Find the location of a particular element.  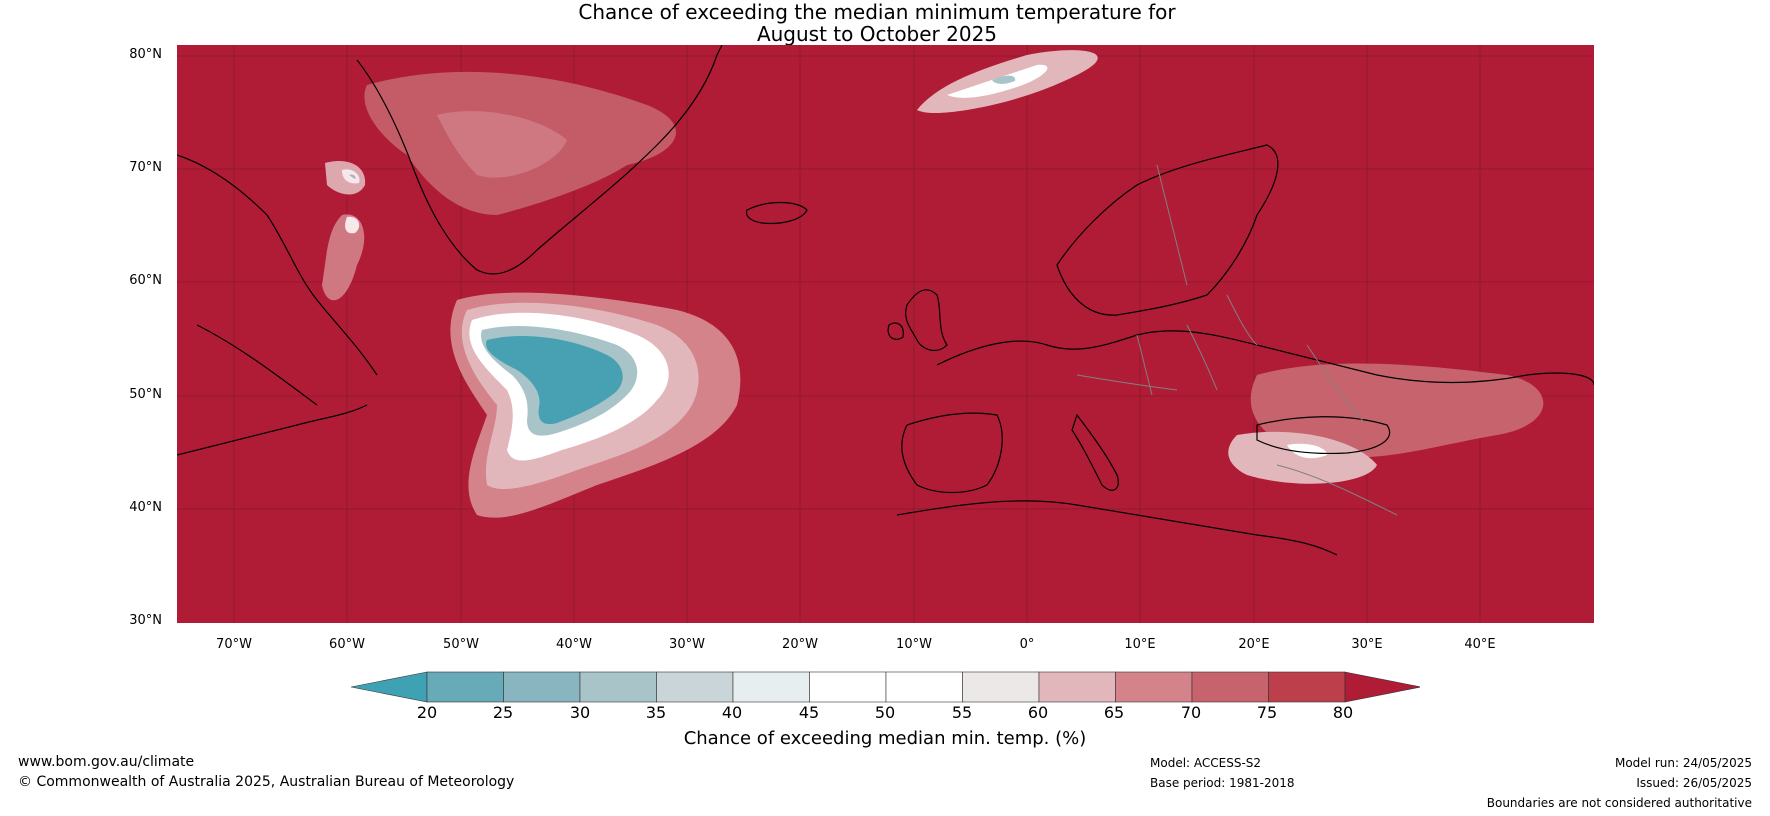

lon-label-20e: 20°E is located at coordinates (1254, 644).